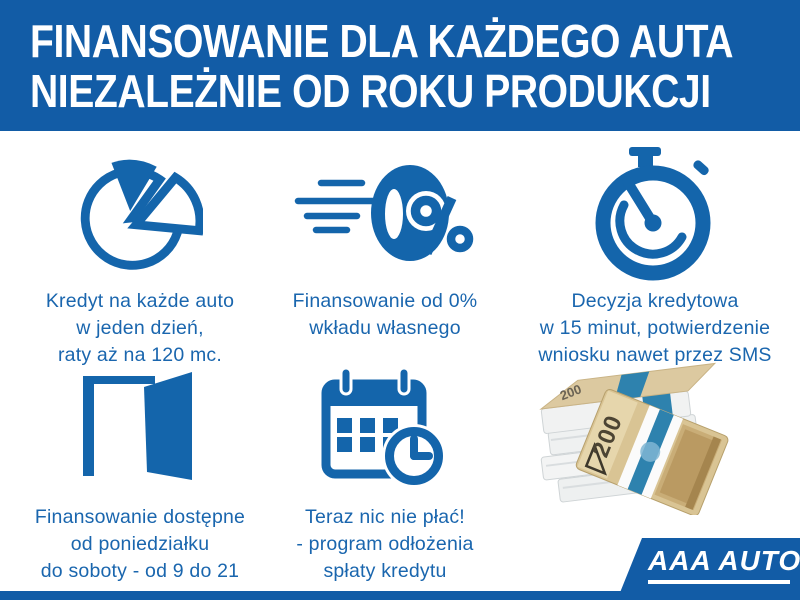 This screenshot has width=800, height=600. What do you see at coordinates (385, 314) in the screenshot?
I see `feature-caption: Finansowanie od 0% wkładu własnego` at bounding box center [385, 314].